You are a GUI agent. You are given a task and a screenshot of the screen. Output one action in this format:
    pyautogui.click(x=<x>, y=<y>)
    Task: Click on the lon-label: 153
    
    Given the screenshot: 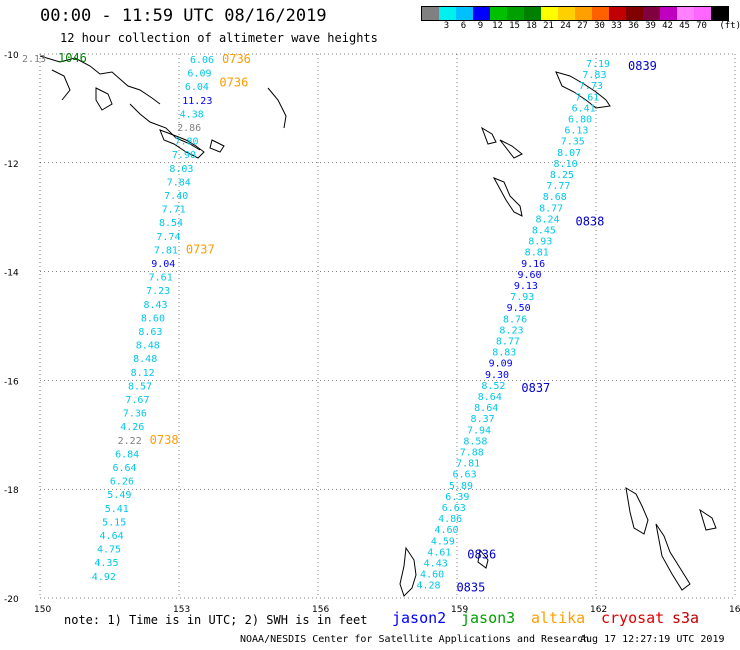 What is the action you would take?
    pyautogui.click(x=181, y=610)
    